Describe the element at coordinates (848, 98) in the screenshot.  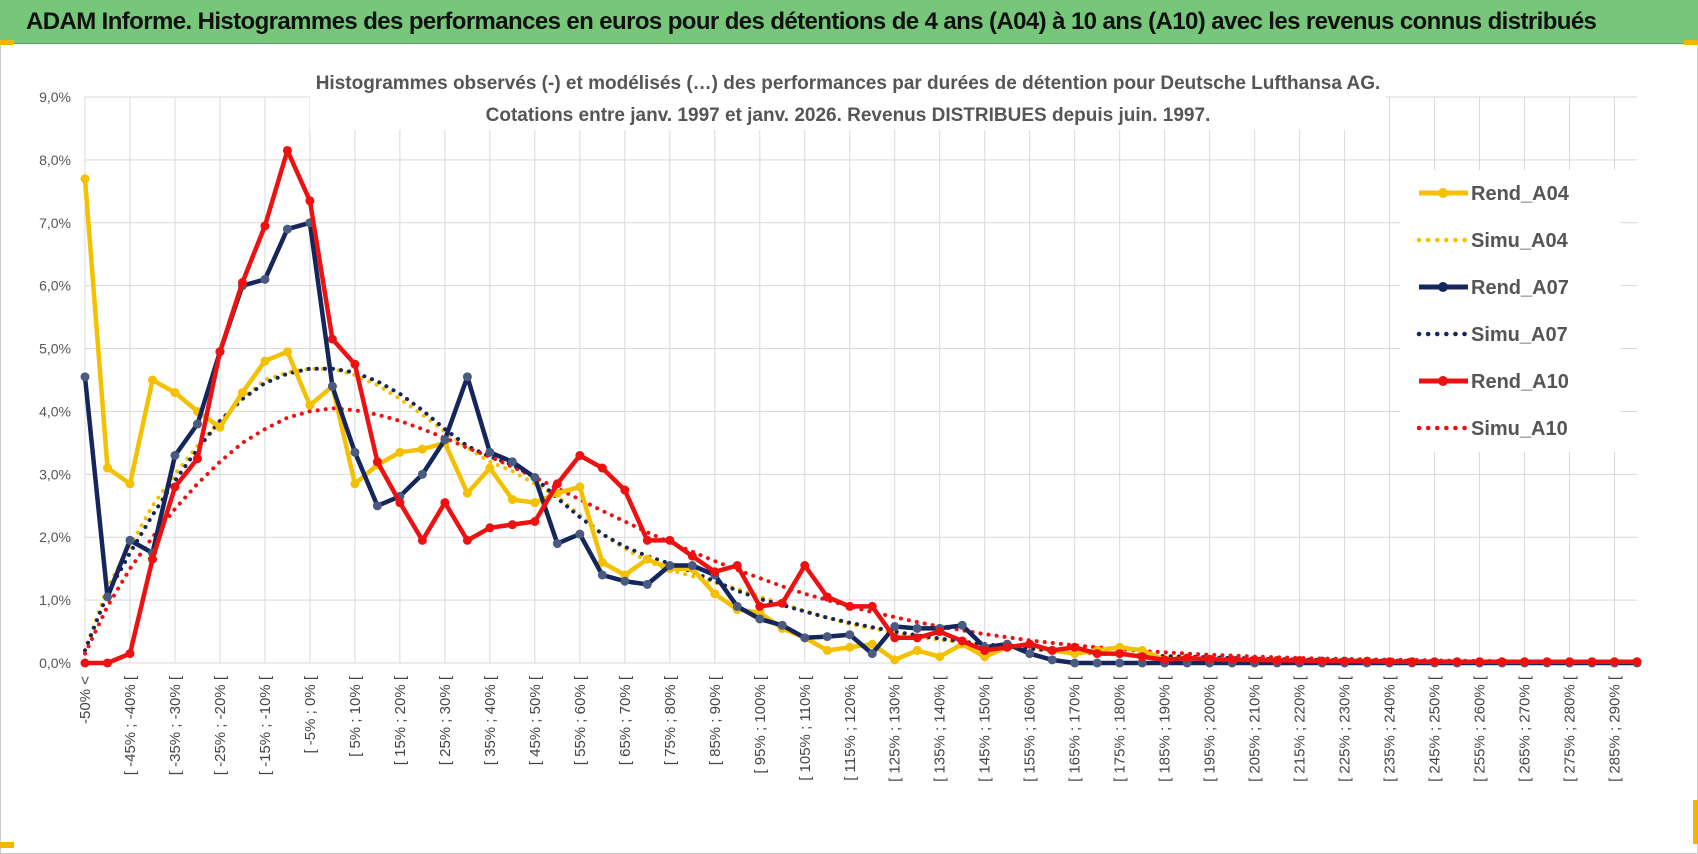
I see `title-backdrop` at that location.